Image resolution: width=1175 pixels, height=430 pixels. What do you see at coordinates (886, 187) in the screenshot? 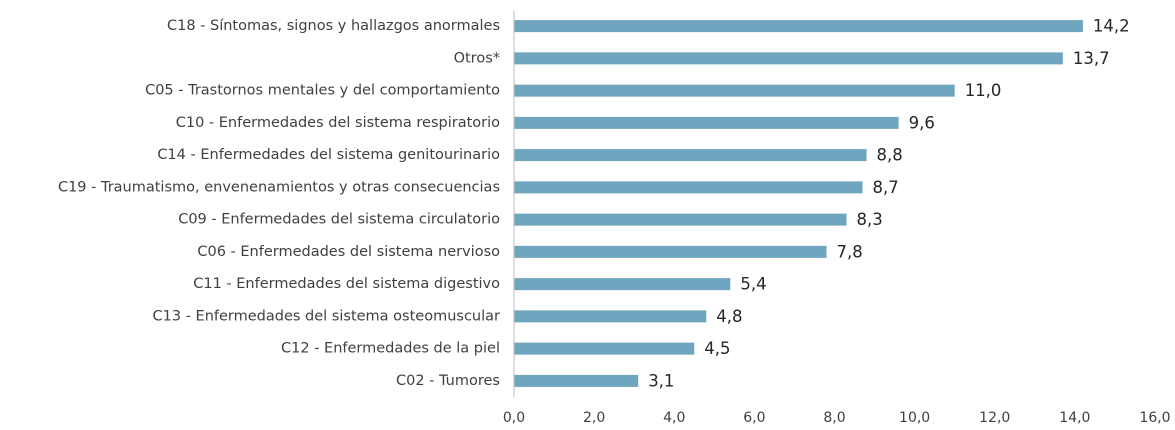
I see `value-label: 8,7` at bounding box center [886, 187].